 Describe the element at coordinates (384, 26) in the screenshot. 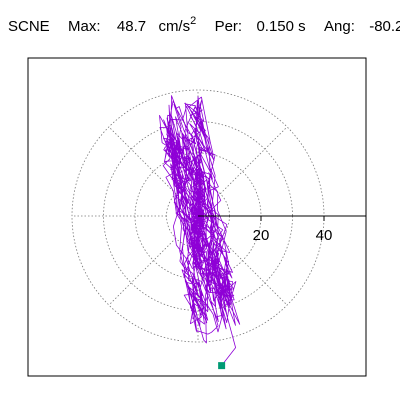

I see `angle-value: -80.2` at that location.